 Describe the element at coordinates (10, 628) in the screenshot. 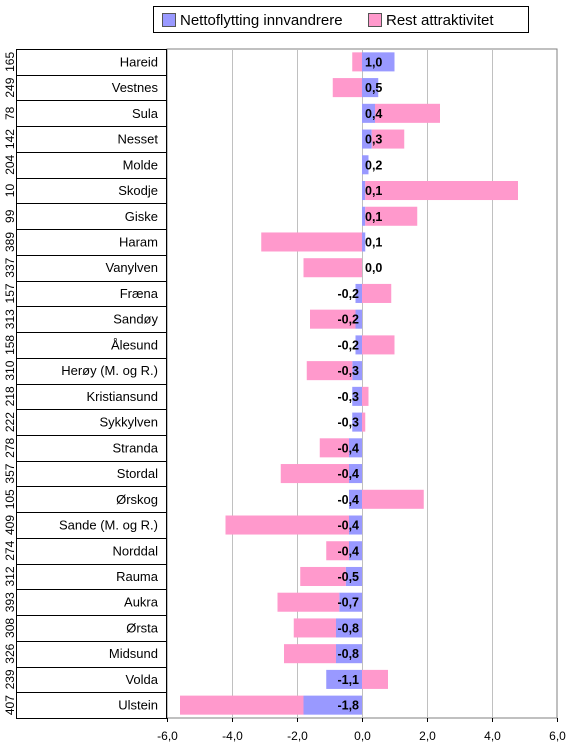

I see `row-code: 308` at that location.